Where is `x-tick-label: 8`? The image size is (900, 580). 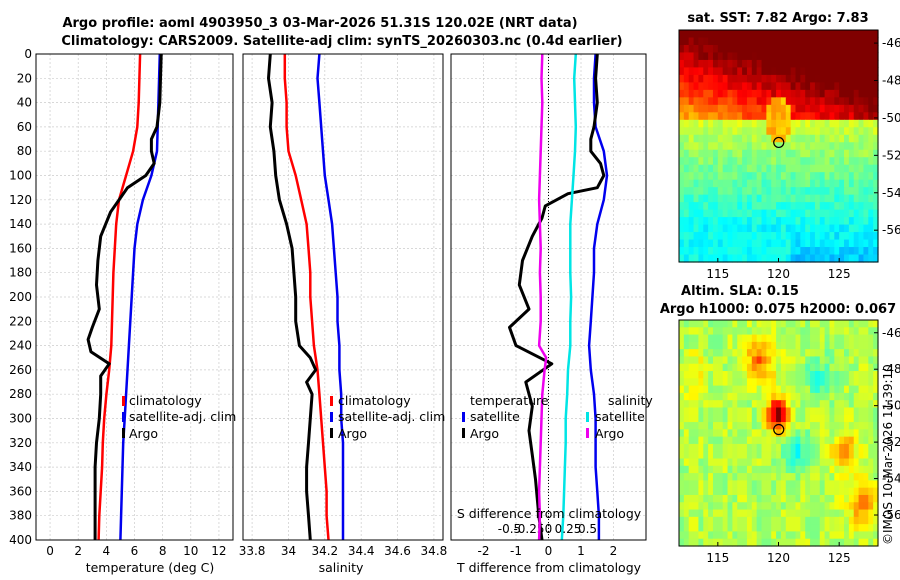
x-tick-label: 8 is located at coordinates (163, 551).